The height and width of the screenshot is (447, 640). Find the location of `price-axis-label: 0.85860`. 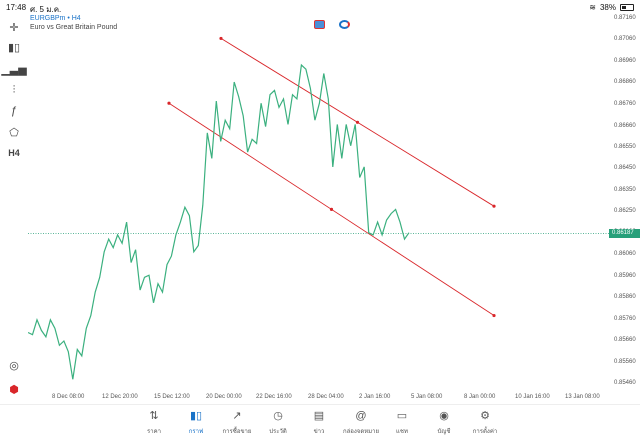

price-axis-label: 0.85860 is located at coordinates (625, 297).